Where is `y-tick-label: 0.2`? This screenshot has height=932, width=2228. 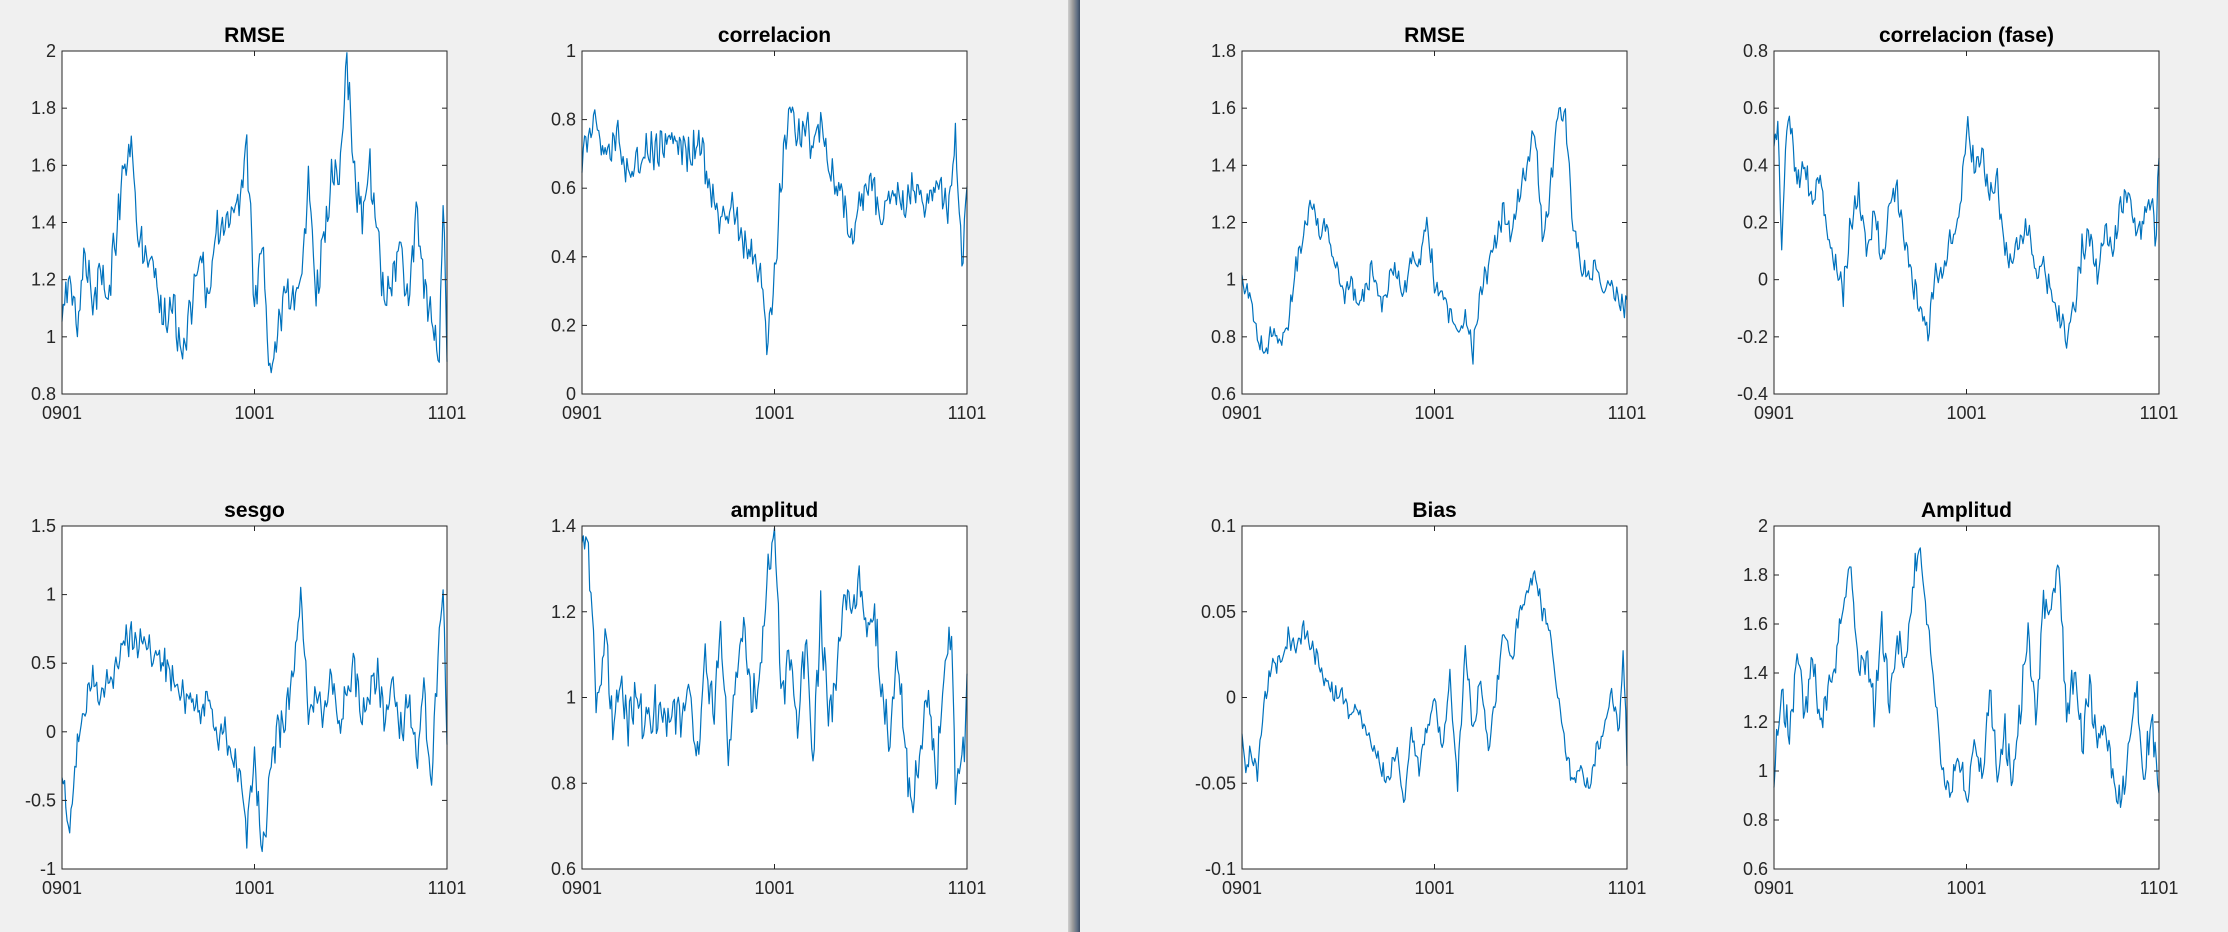
y-tick-label: 0.2 is located at coordinates (563, 325).